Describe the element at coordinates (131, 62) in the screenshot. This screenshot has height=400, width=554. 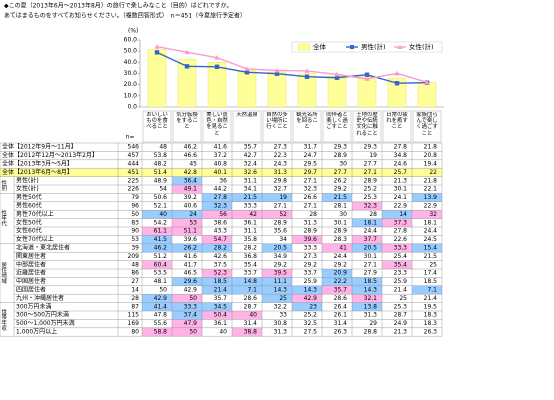
I see `y-tick-label: 40.0` at that location.